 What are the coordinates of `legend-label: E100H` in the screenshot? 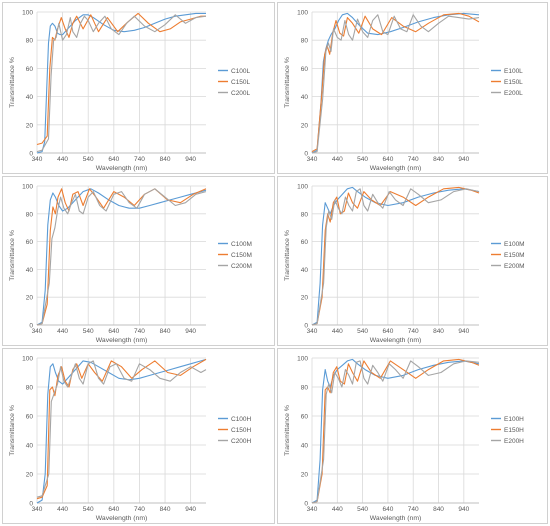 It's located at (514, 419).